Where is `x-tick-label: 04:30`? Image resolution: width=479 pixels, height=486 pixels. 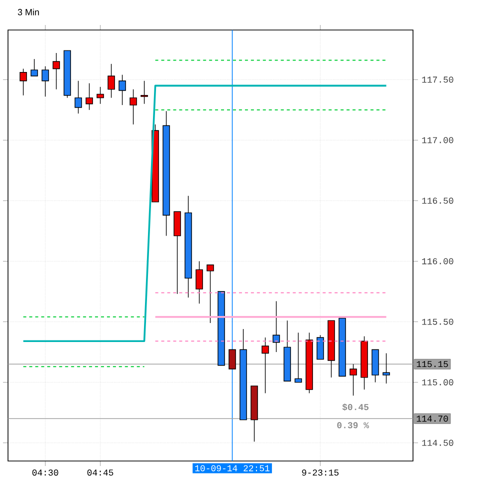 x-tick-label: 04:30 is located at coordinates (45, 473).